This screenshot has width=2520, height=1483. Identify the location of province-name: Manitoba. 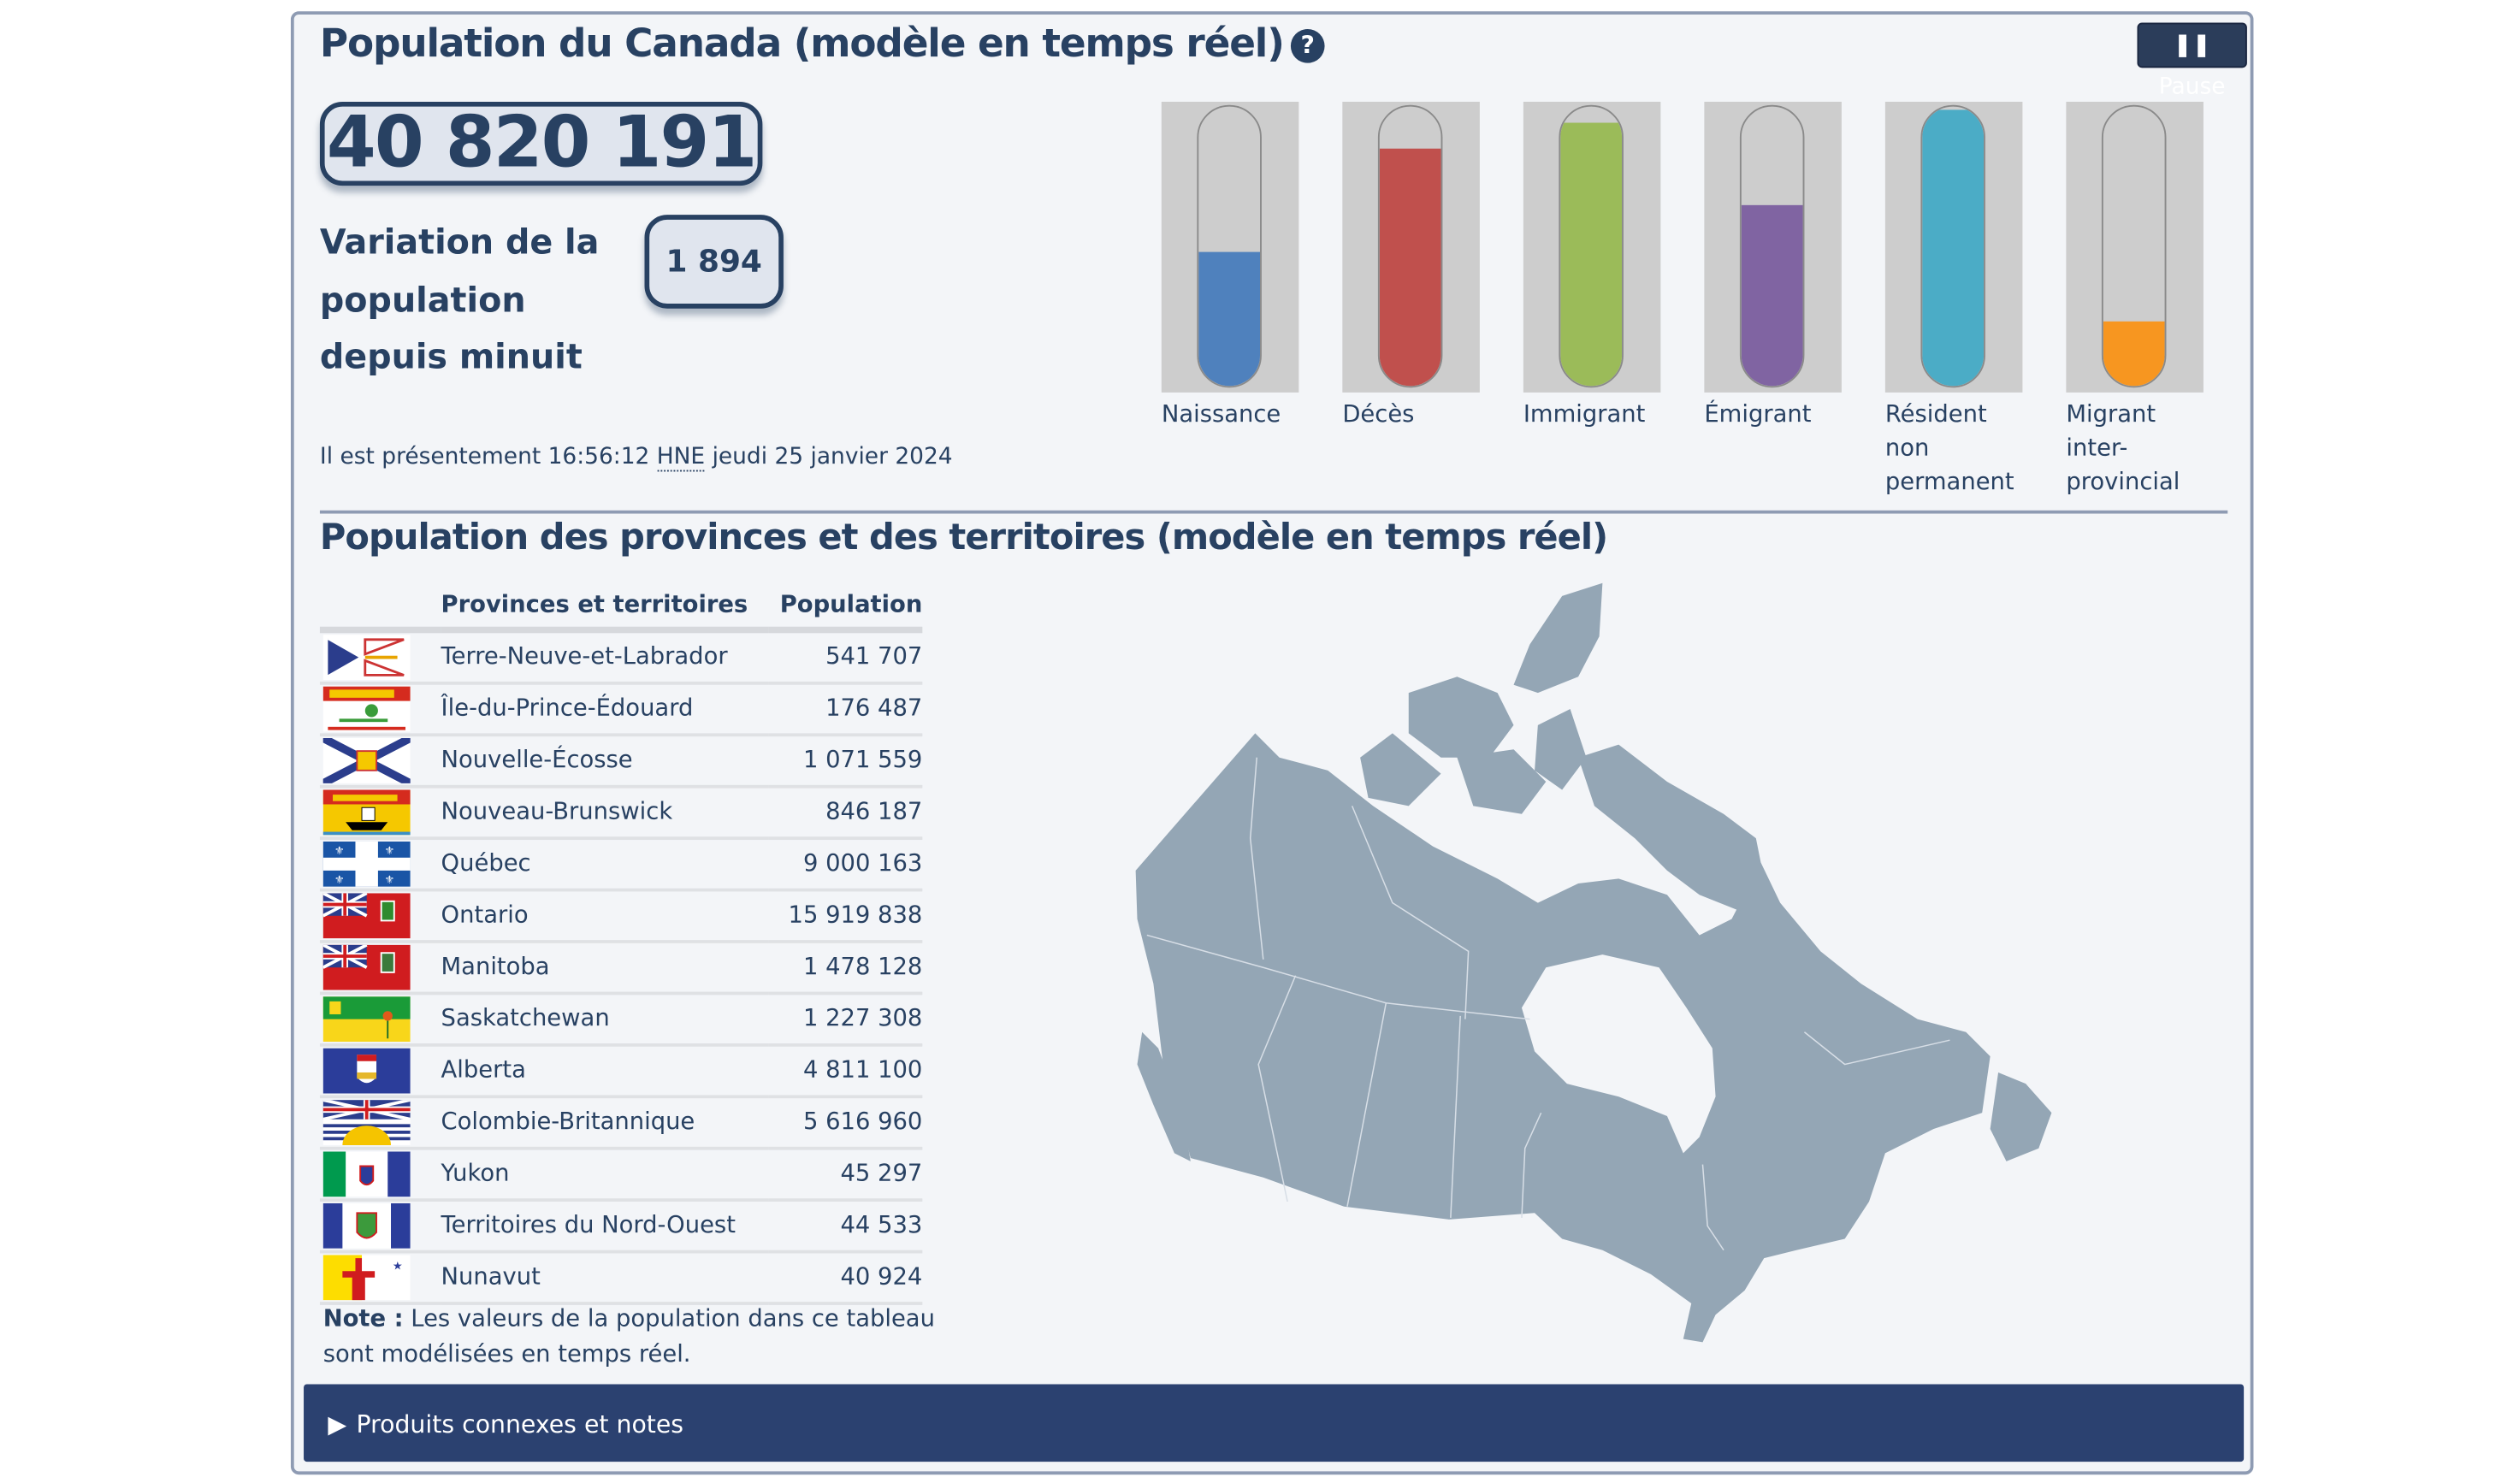
(605, 968).